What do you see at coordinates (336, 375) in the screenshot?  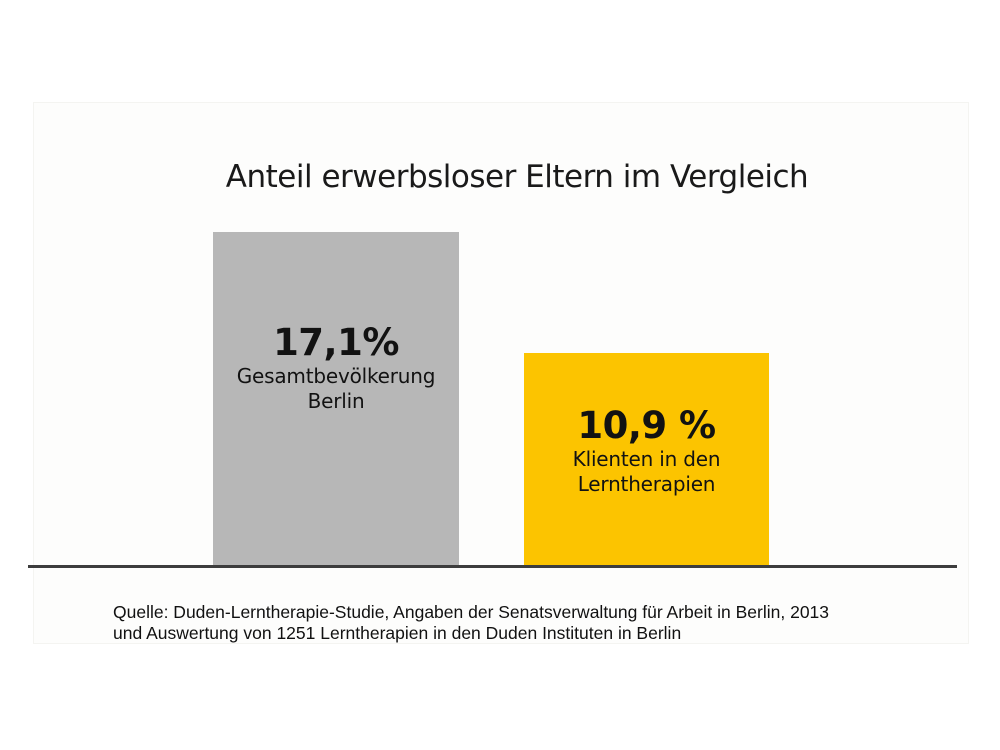 I see `bar-category-label-line1: Gesamtbevölkerung` at bounding box center [336, 375].